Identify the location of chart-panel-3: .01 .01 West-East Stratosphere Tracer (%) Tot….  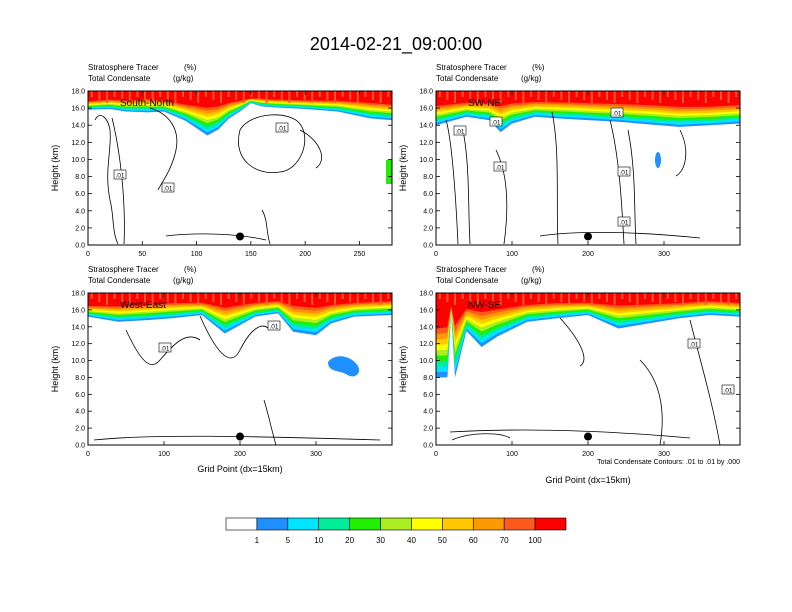
(221, 369).